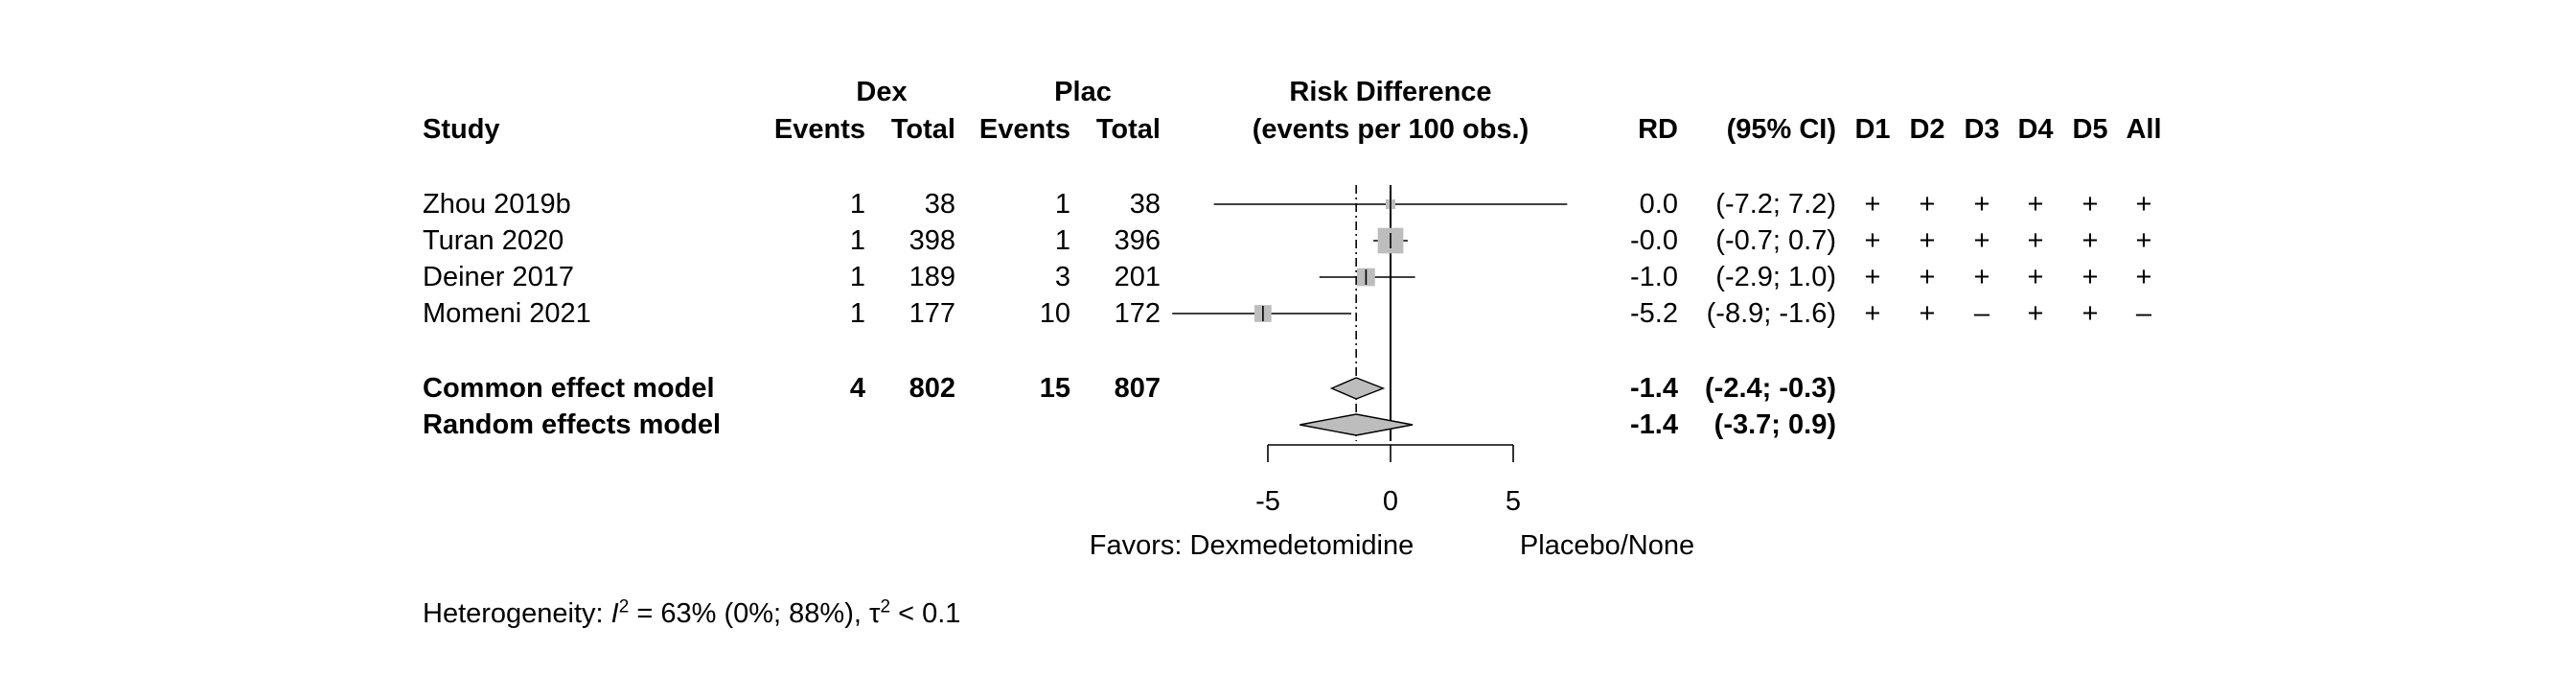  I want to click on dex-events-header: Events, so click(819, 129).